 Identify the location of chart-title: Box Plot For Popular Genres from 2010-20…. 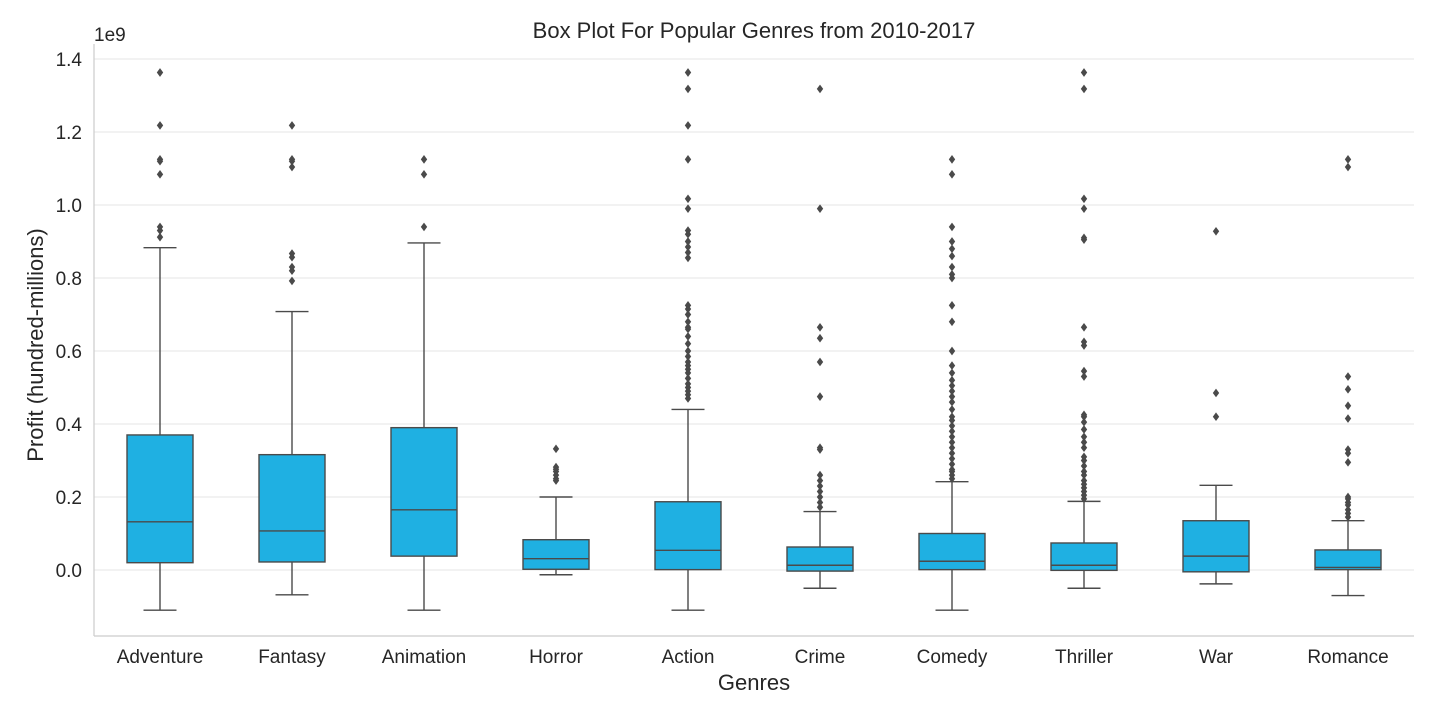
(754, 30).